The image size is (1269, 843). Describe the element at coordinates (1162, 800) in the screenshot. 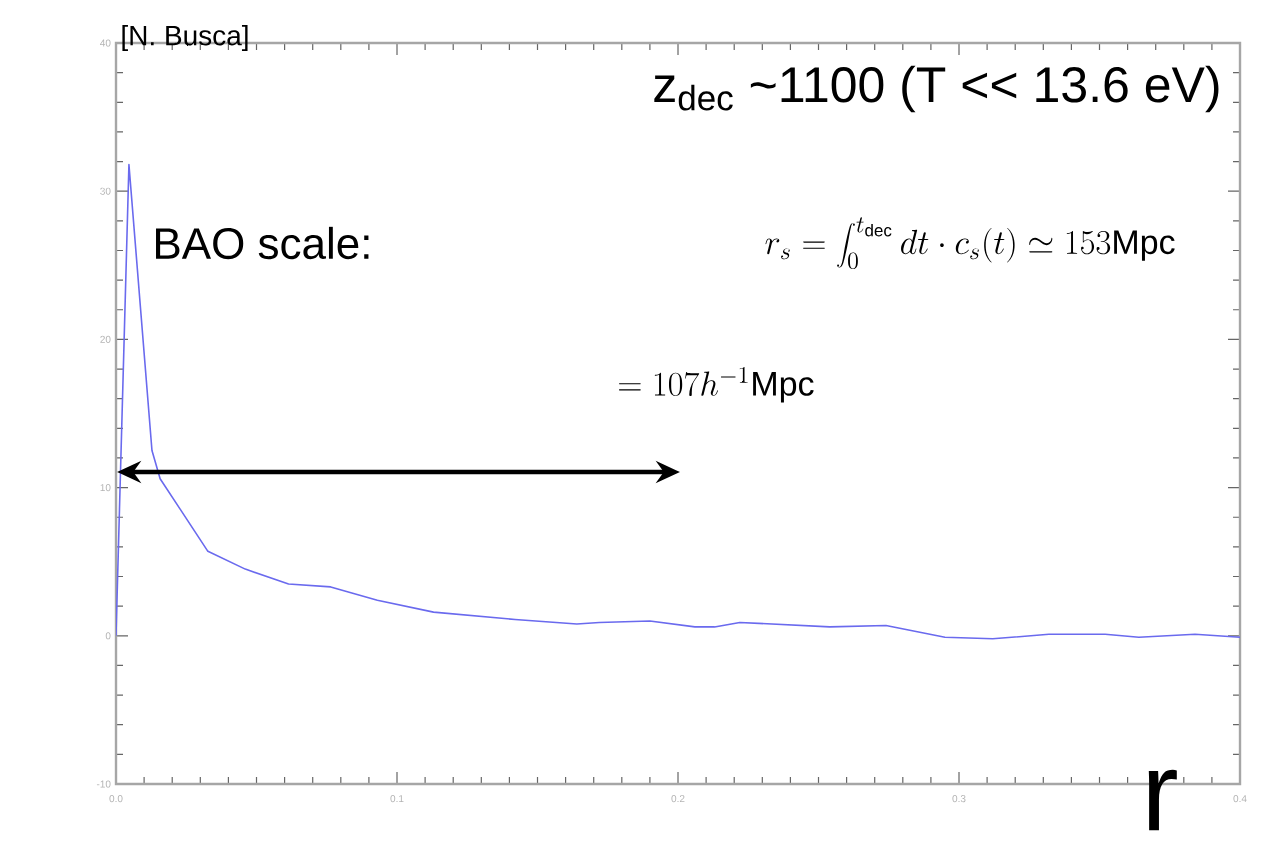

I see `x-axis-title: r` at that location.